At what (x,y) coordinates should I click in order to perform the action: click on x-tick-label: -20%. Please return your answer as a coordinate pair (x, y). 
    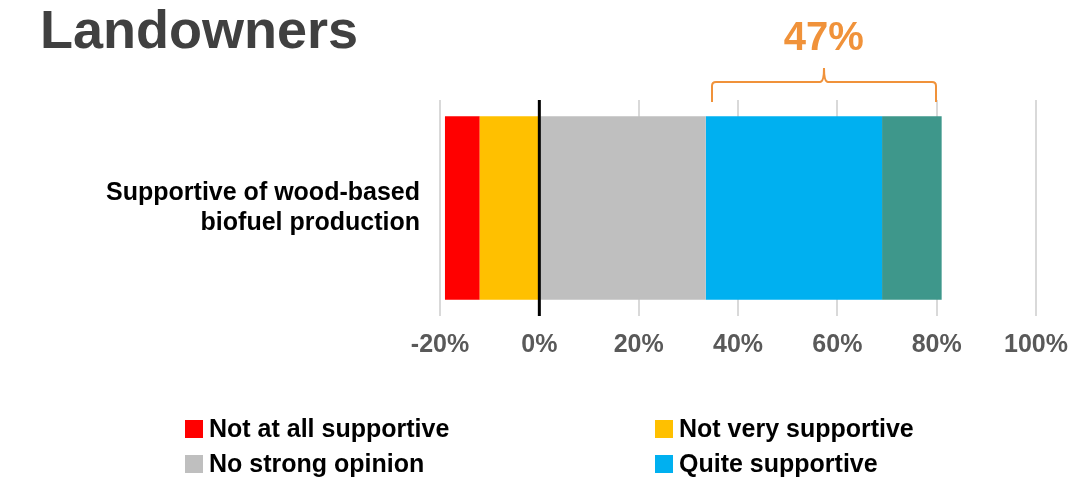
    Looking at the image, I should click on (440, 342).